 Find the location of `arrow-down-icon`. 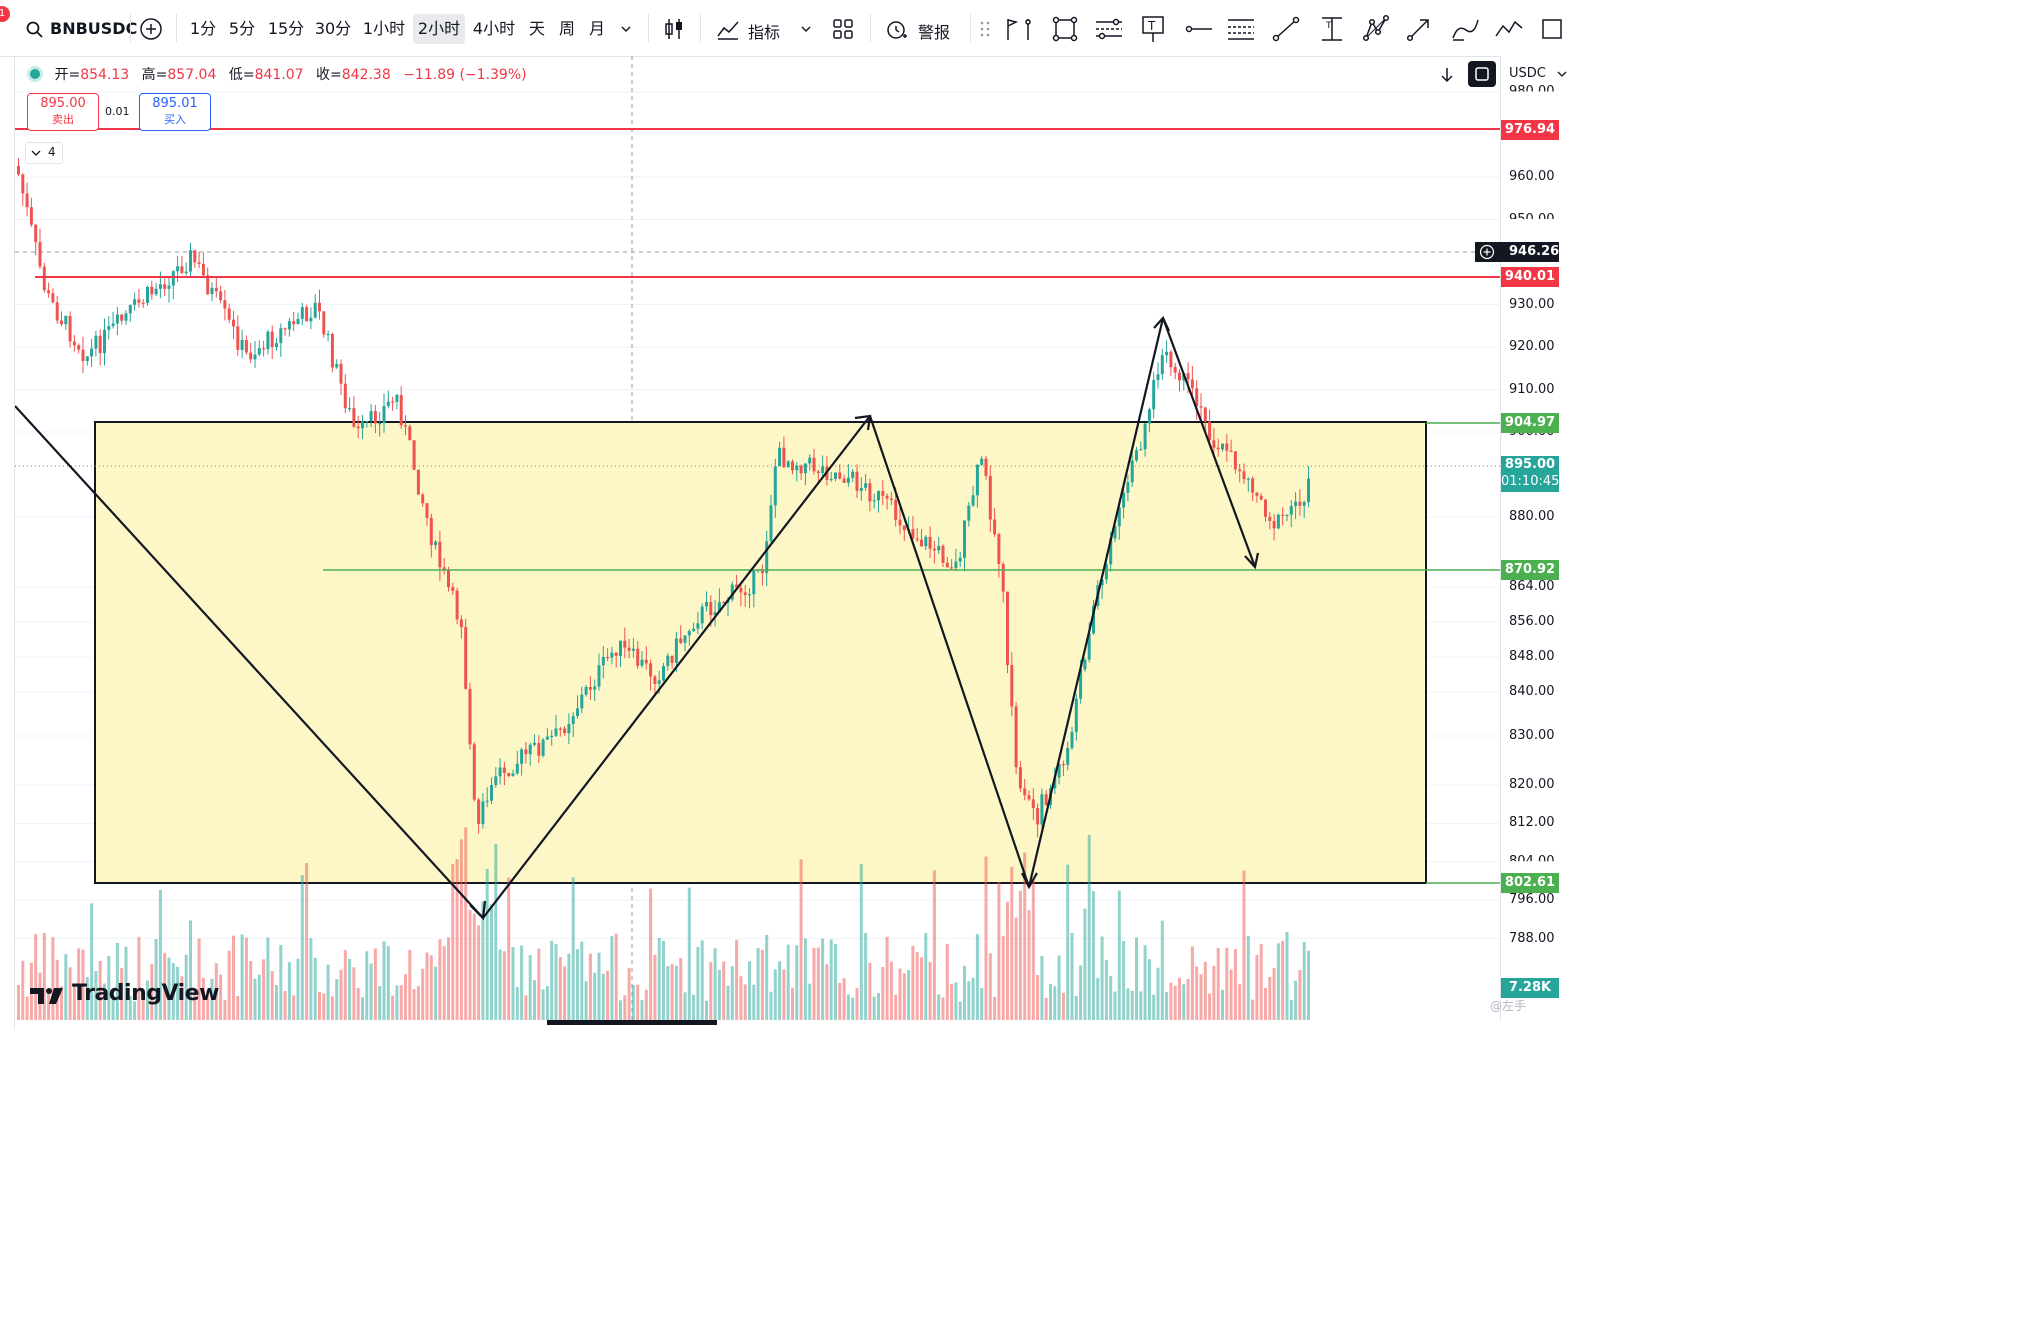

arrow-down-icon is located at coordinates (1447, 75).